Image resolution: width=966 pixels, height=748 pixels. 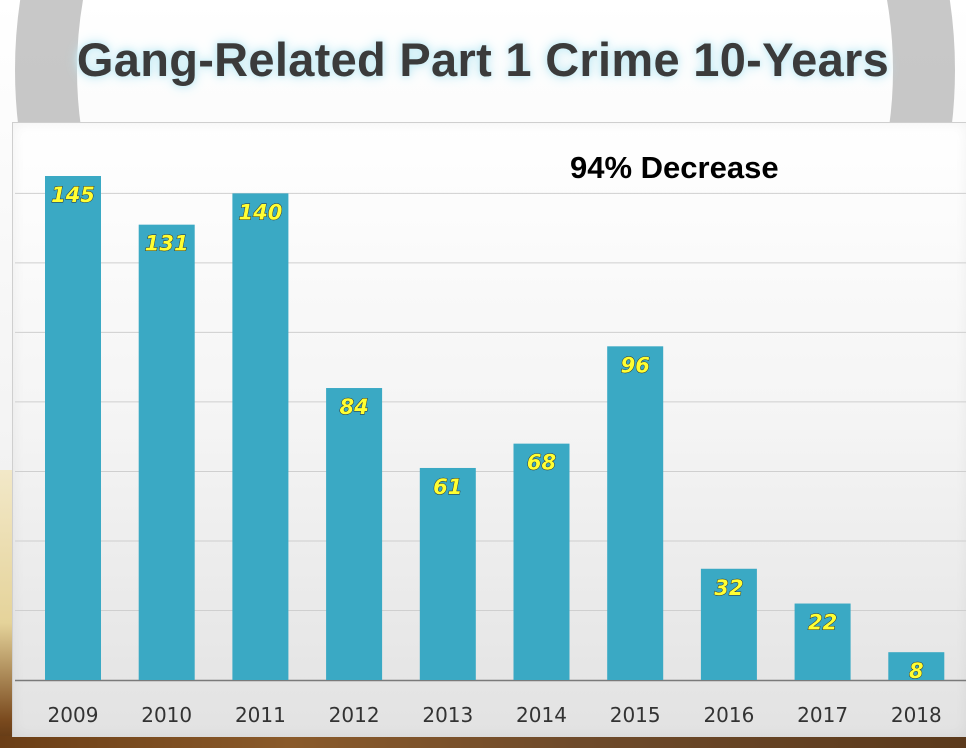 I want to click on bar-2010, so click(x=166, y=452).